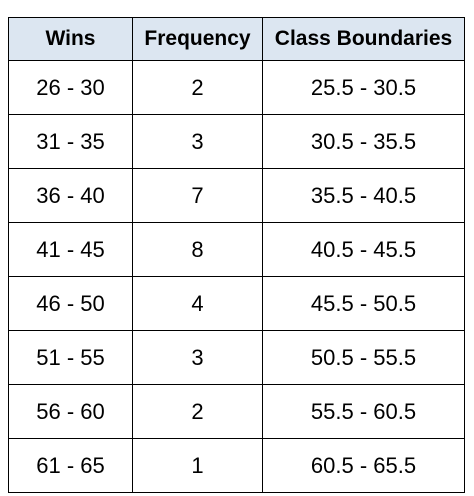  Describe the element at coordinates (70, 141) in the screenshot. I see `wins-cell: 31 - 35` at that location.